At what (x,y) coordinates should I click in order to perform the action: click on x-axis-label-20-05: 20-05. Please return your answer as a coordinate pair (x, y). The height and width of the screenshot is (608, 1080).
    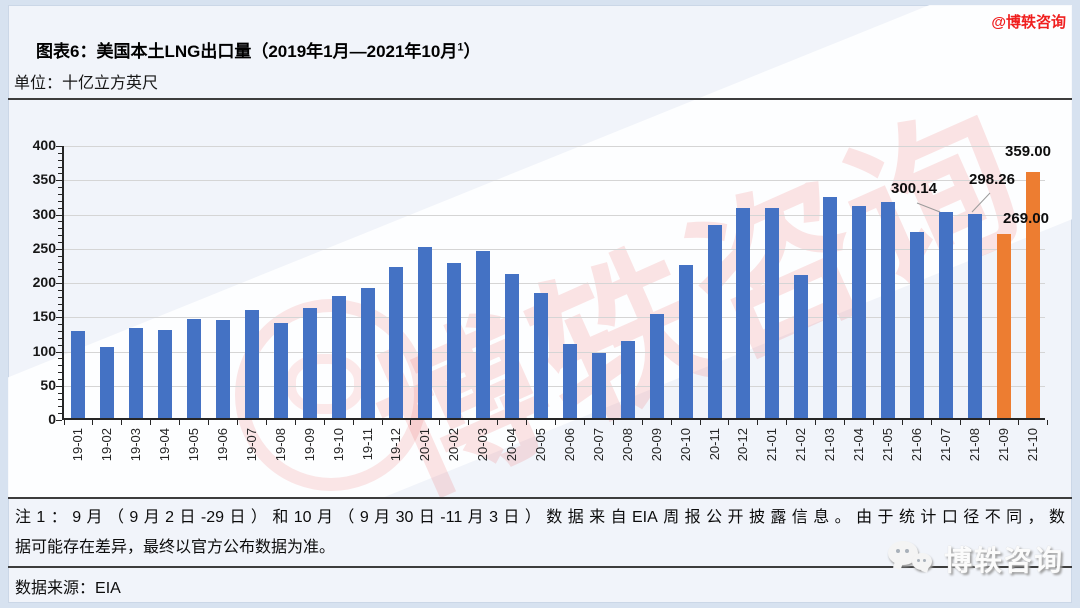
    Looking at the image, I should click on (541, 445).